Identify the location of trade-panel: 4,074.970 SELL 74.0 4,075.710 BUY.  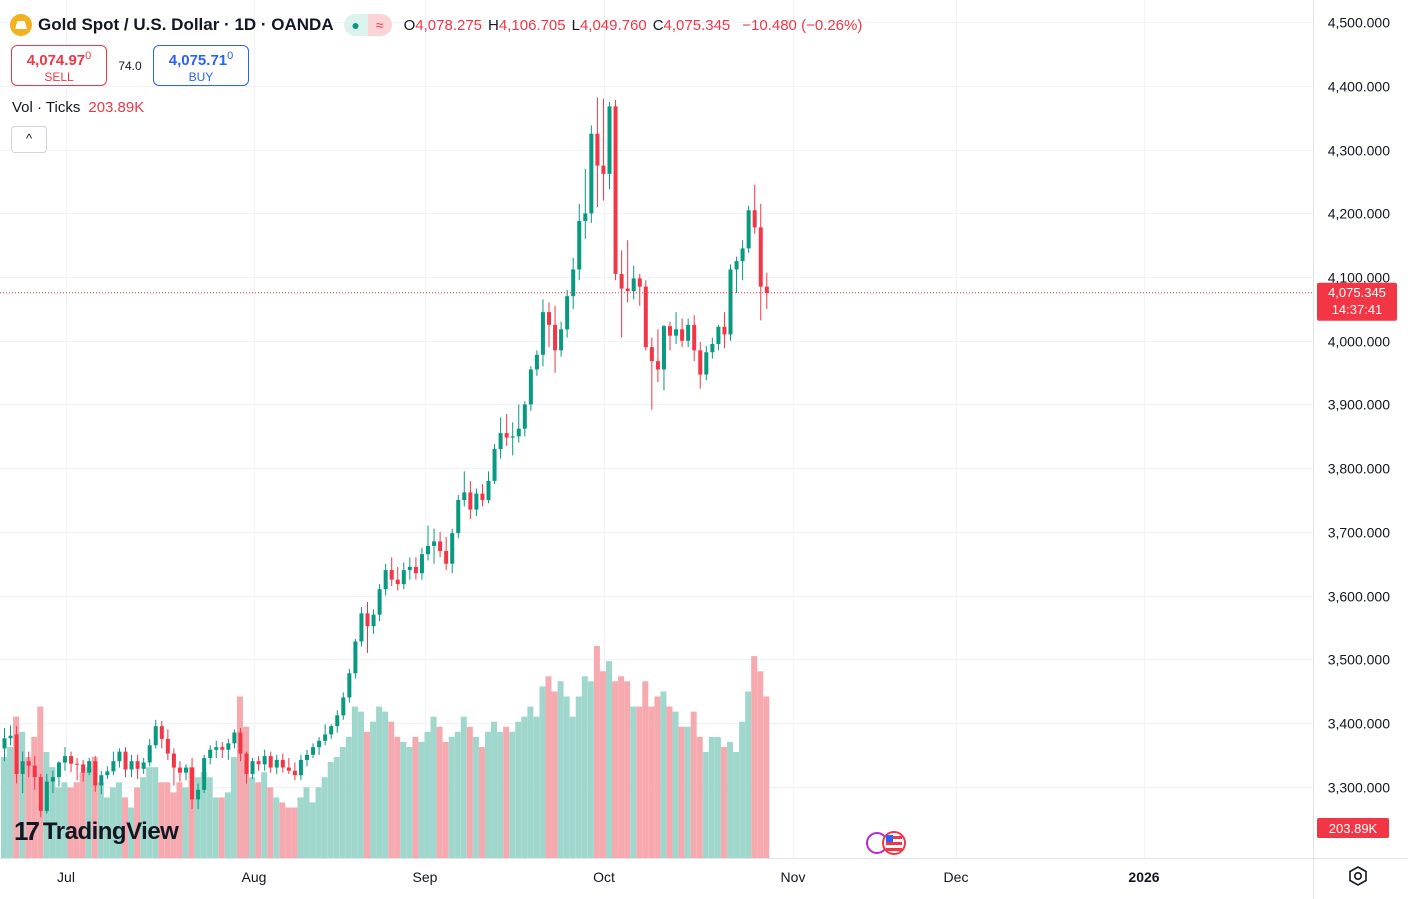
(130, 65).